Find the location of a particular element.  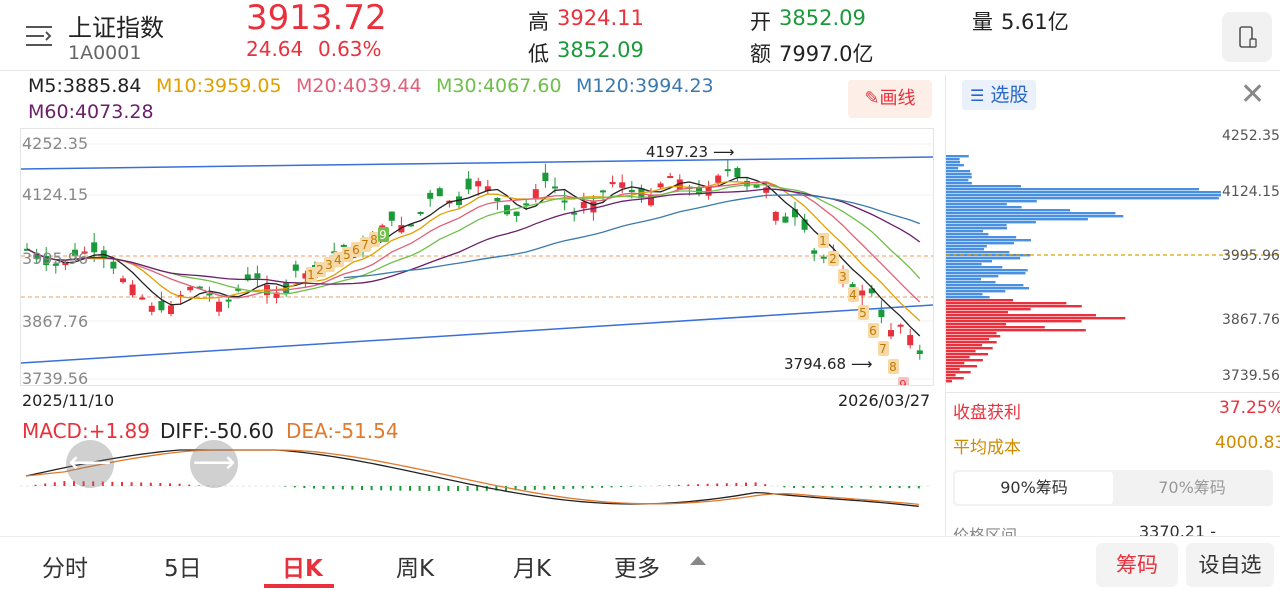

chip-button: 筹码 is located at coordinates (1137, 565).